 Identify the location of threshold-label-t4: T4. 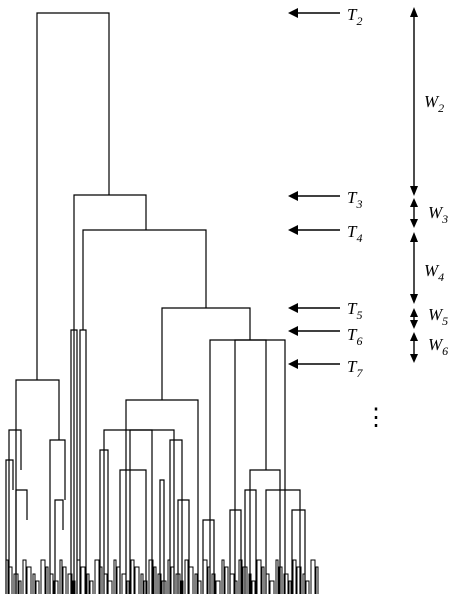
(354, 233).